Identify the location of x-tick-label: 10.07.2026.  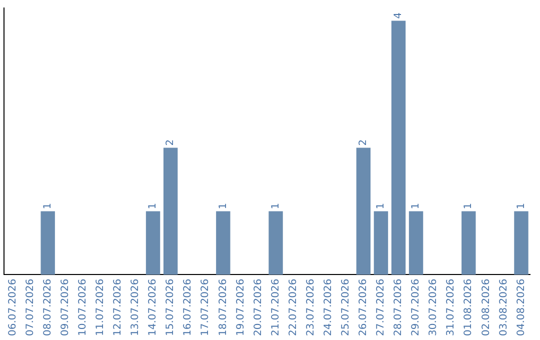
(82, 307).